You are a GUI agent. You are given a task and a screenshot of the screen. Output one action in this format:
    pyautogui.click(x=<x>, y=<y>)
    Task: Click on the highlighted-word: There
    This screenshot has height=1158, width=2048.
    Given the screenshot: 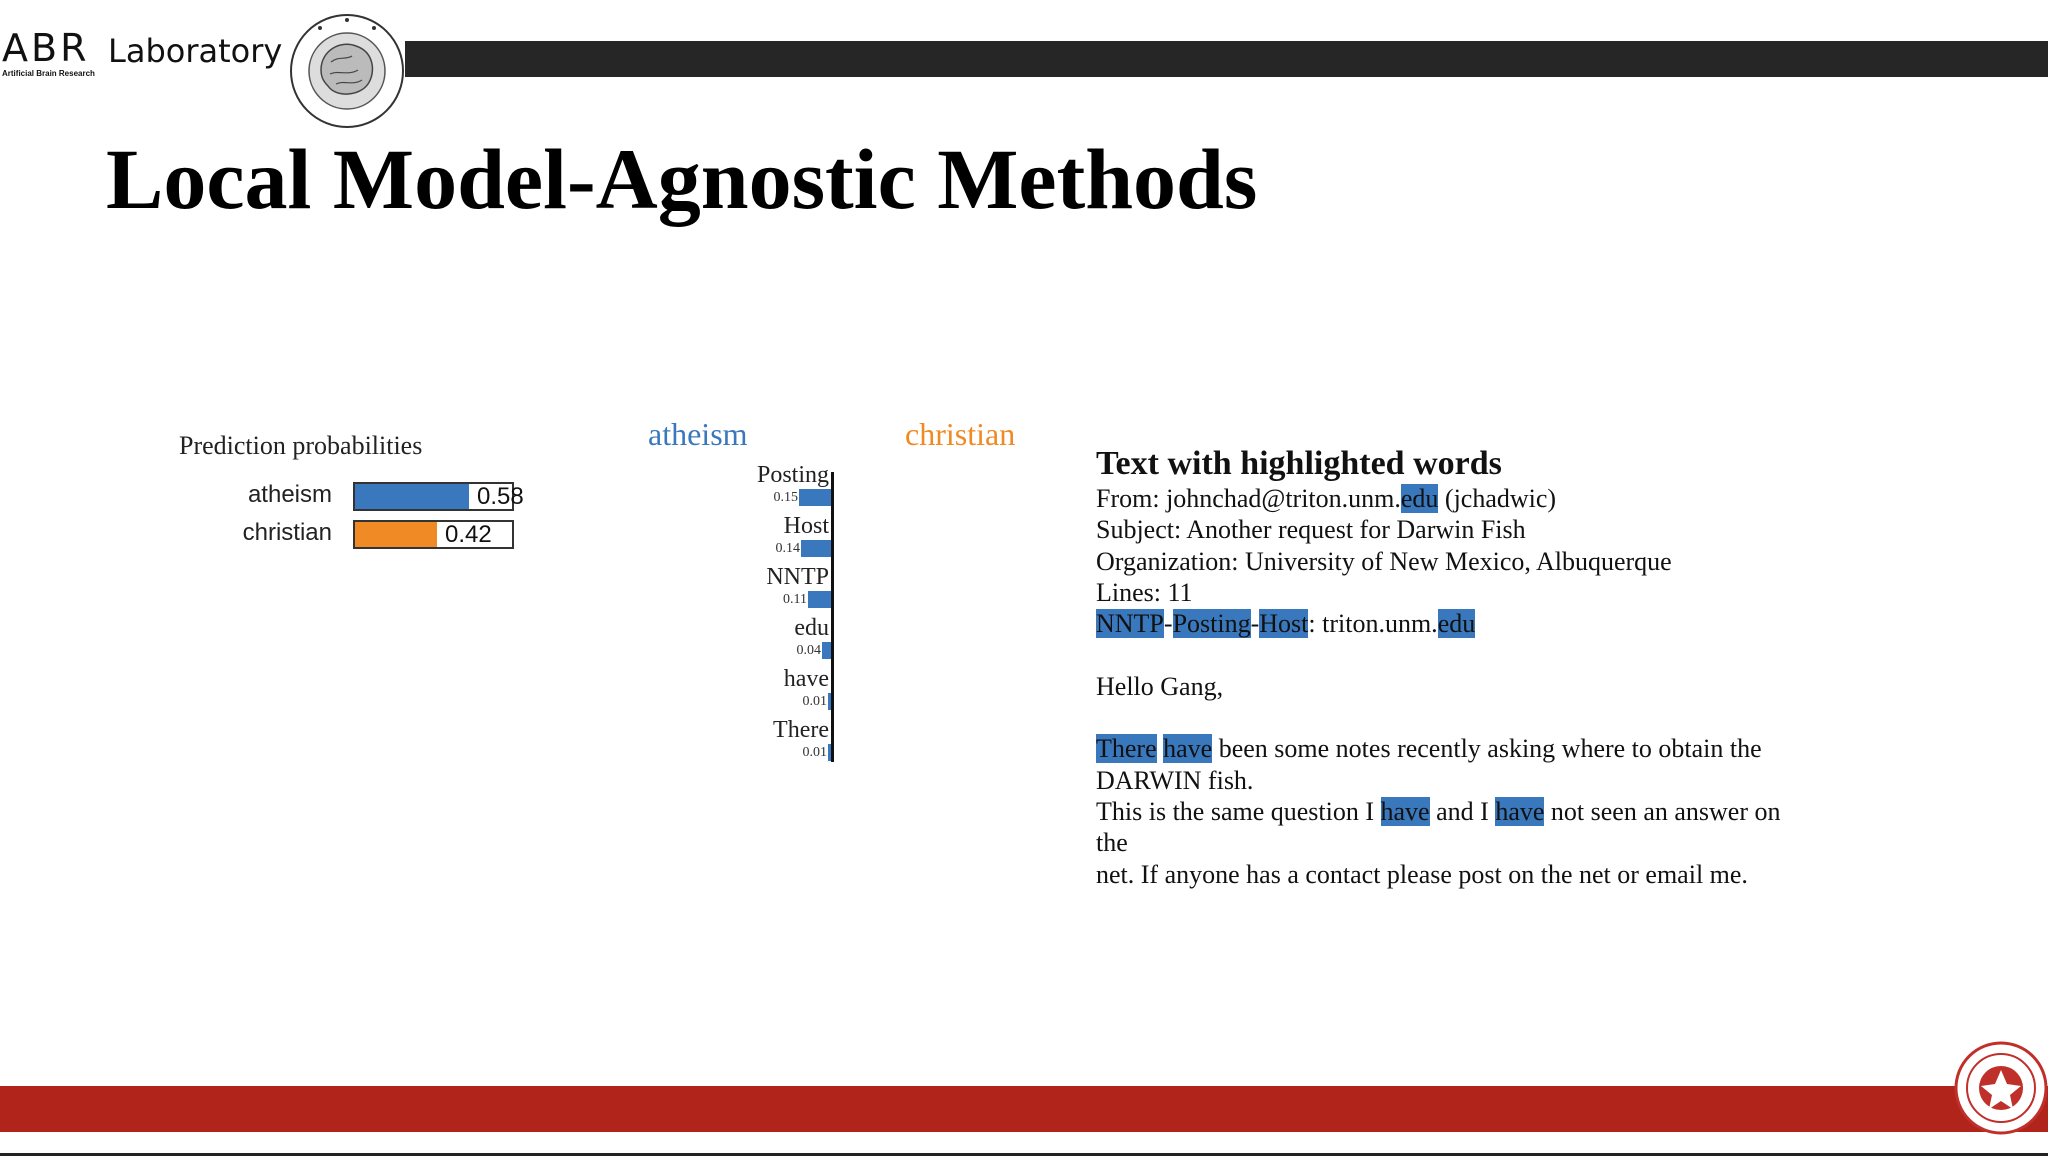 What is the action you would take?
    pyautogui.click(x=1126, y=749)
    